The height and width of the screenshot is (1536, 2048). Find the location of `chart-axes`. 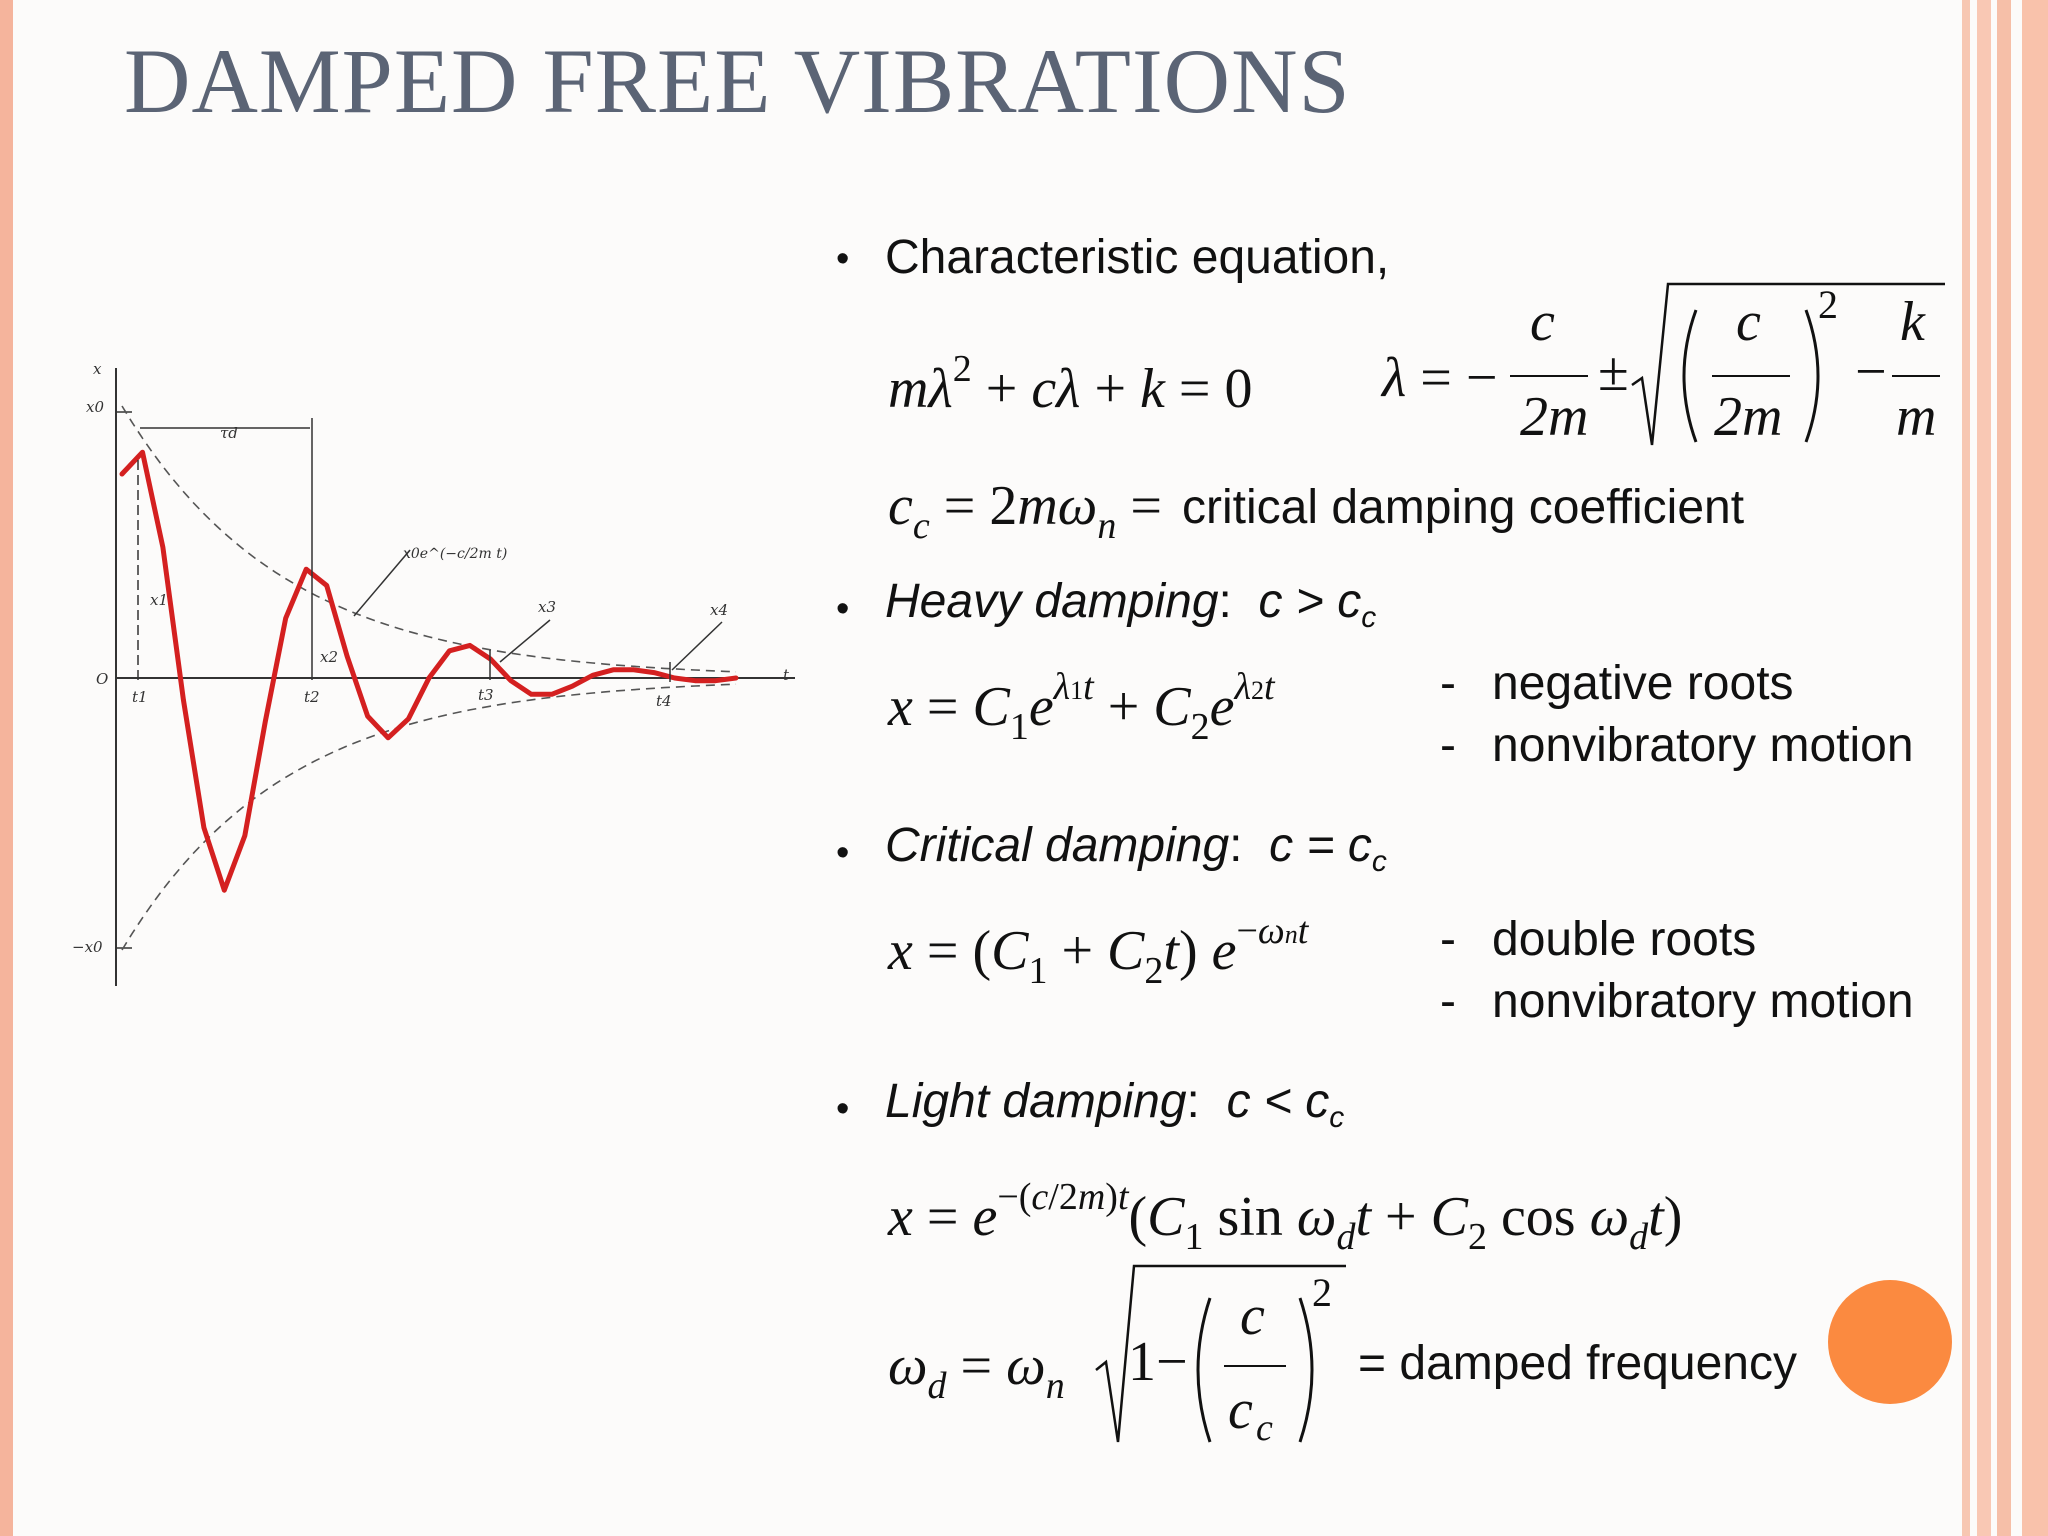

chart-axes is located at coordinates (455, 677).